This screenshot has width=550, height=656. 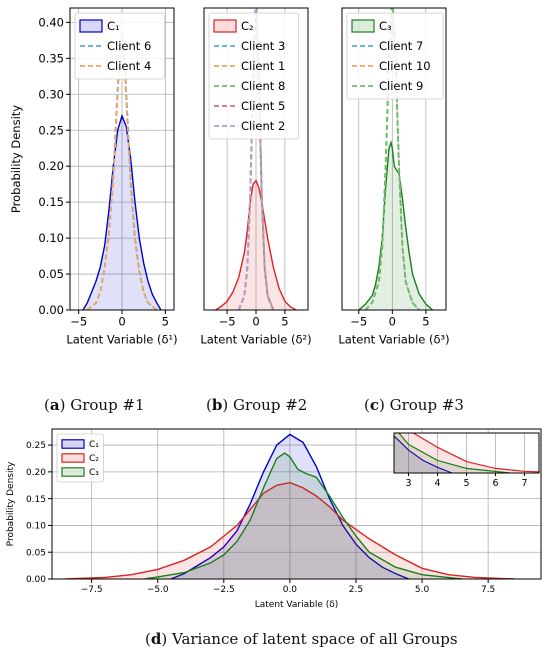 I want to click on y-tick-label: 0.35, so click(x=51, y=58).